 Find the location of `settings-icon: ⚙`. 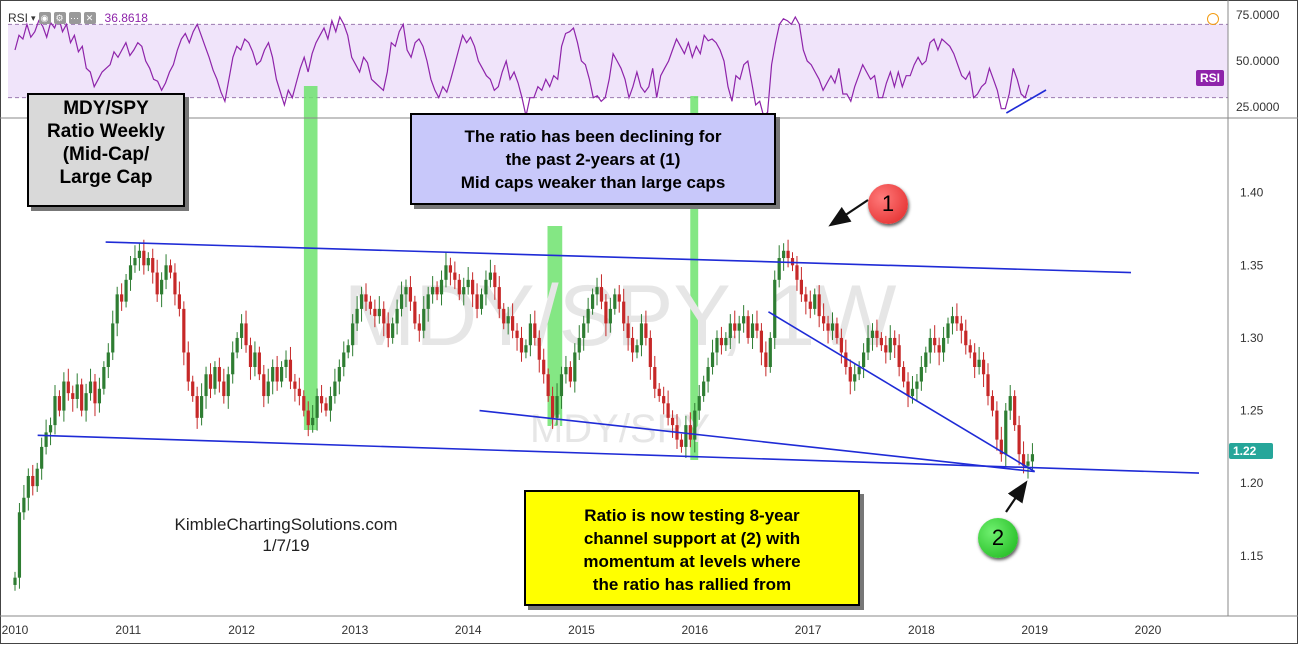

settings-icon: ⚙ is located at coordinates (59, 18).